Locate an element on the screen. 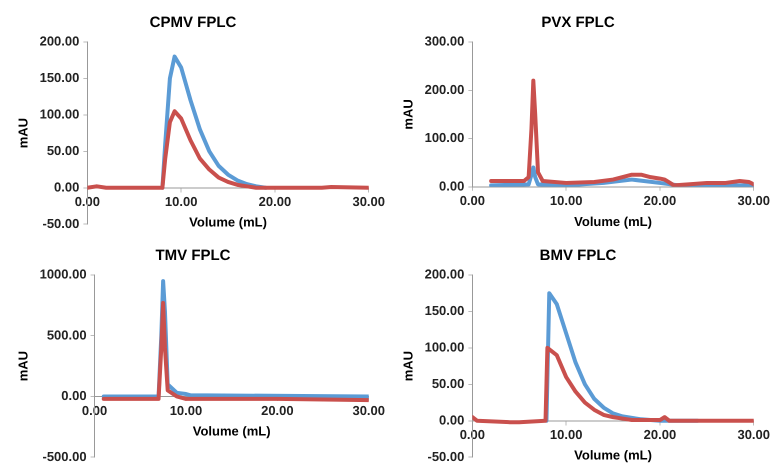  x-tick-label: 0.00 is located at coordinates (473, 200).